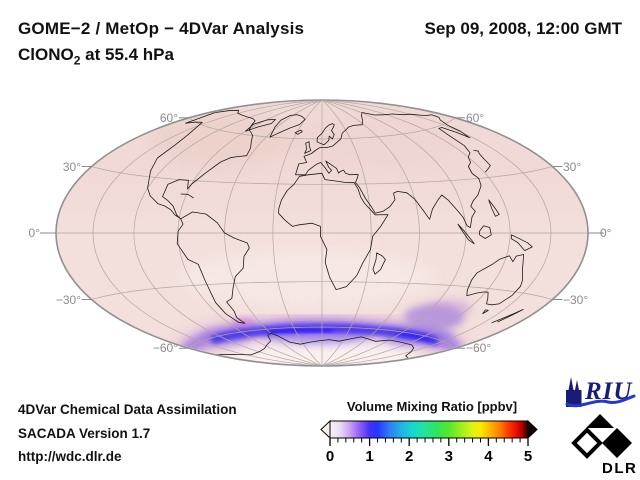 This screenshot has height=480, width=640. Describe the element at coordinates (68, 300) in the screenshot. I see `lat-label-left--30: −30°` at that location.